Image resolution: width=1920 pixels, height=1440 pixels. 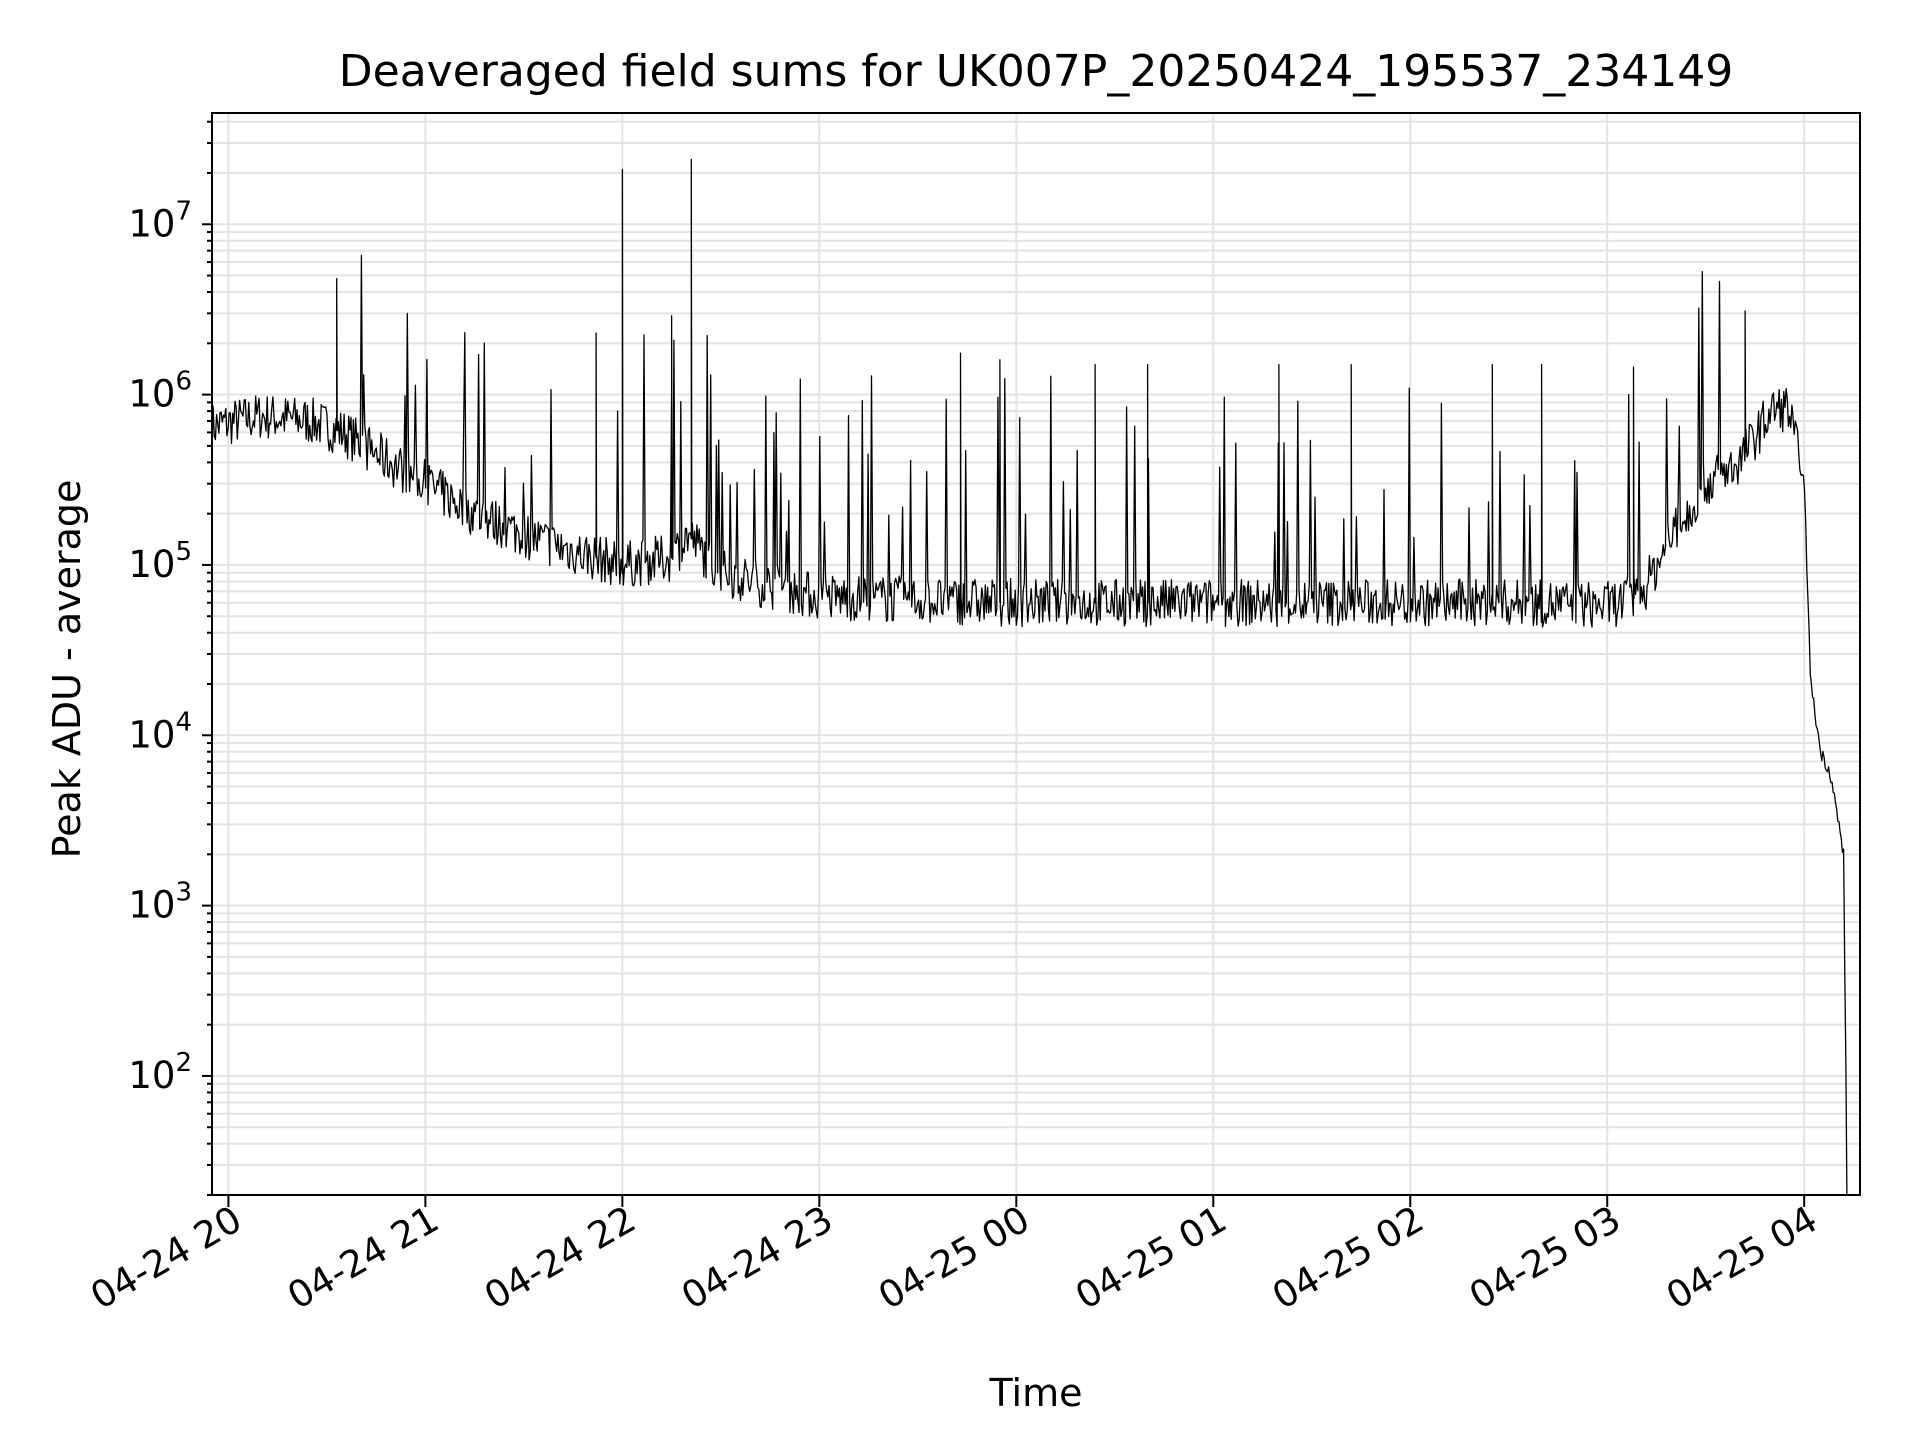 What do you see at coordinates (160, 1072) in the screenshot?
I see `y-tick-label: 10²` at bounding box center [160, 1072].